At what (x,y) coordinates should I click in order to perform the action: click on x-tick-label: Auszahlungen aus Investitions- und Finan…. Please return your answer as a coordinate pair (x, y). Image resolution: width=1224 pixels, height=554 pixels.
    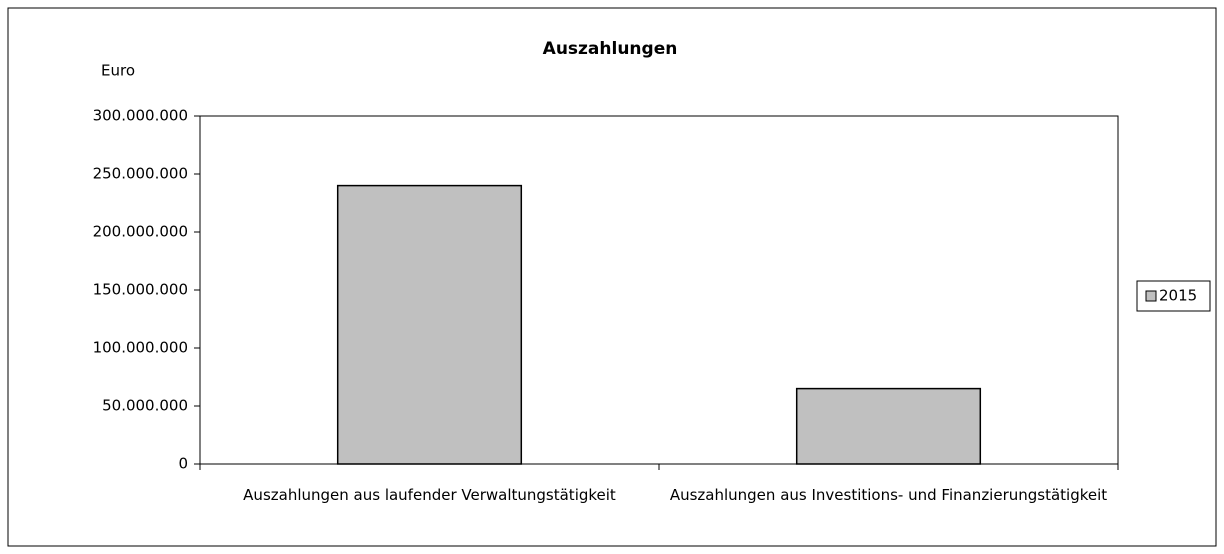
    Looking at the image, I should click on (888, 495).